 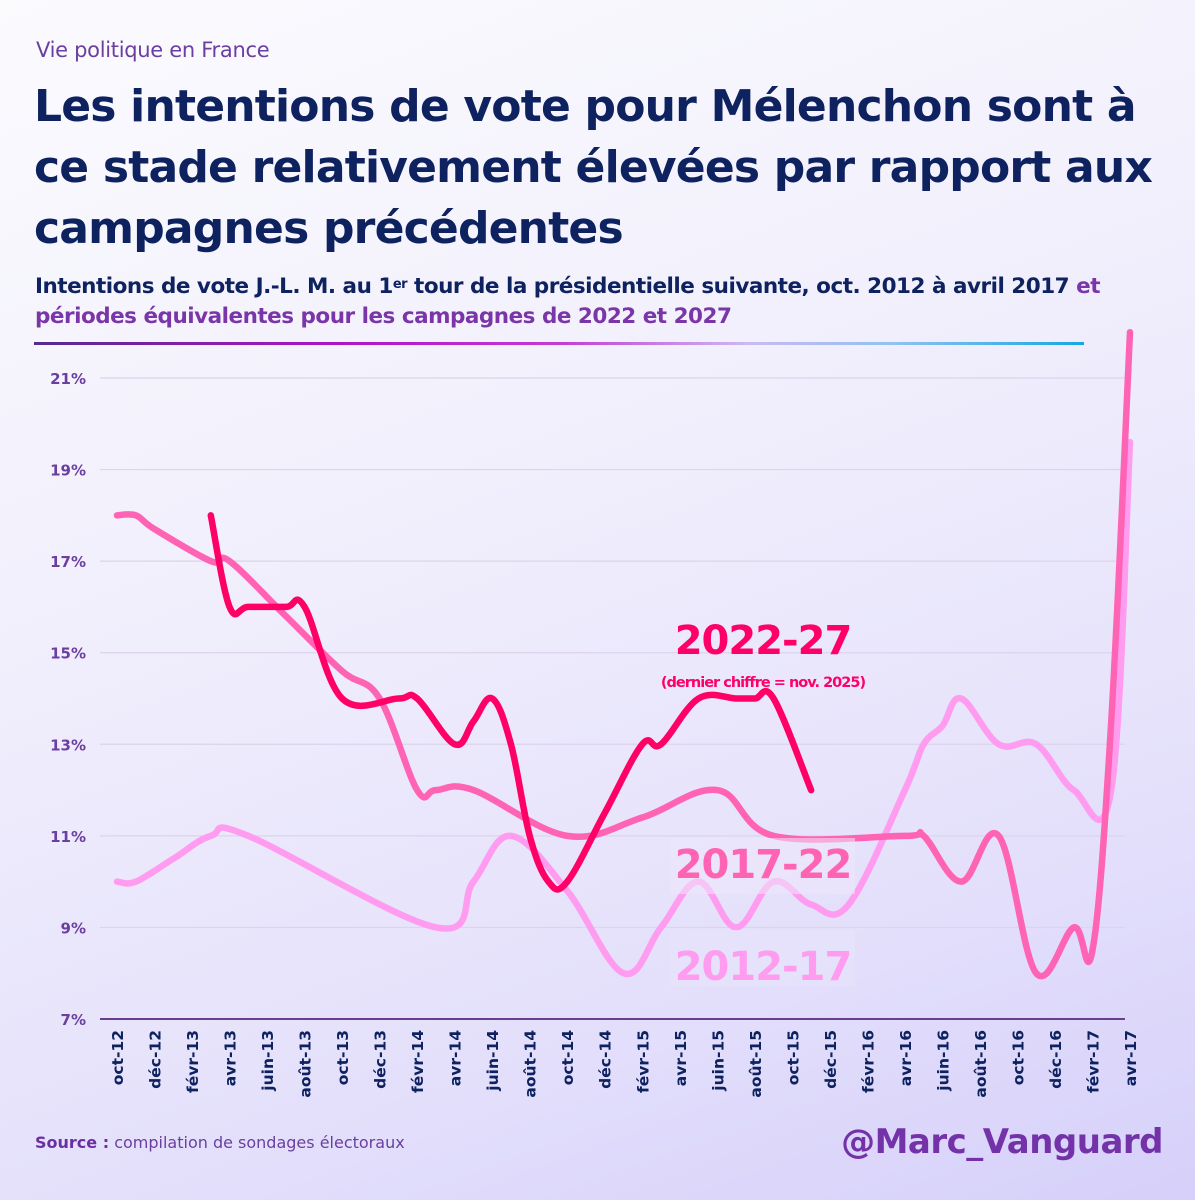 What do you see at coordinates (68, 379) in the screenshot?
I see `y-tick-label: 21%` at bounding box center [68, 379].